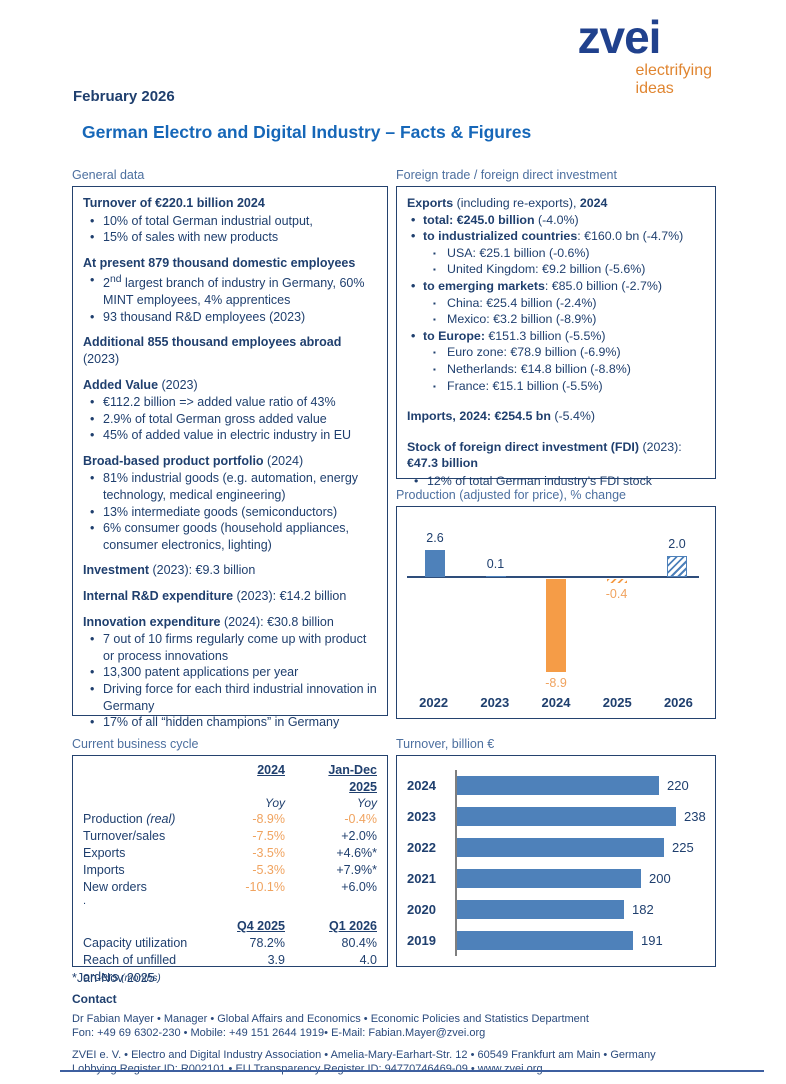 The width and height of the screenshot is (786, 1084). I want to click on turnover-bar-zone: 225, so click(581, 847).